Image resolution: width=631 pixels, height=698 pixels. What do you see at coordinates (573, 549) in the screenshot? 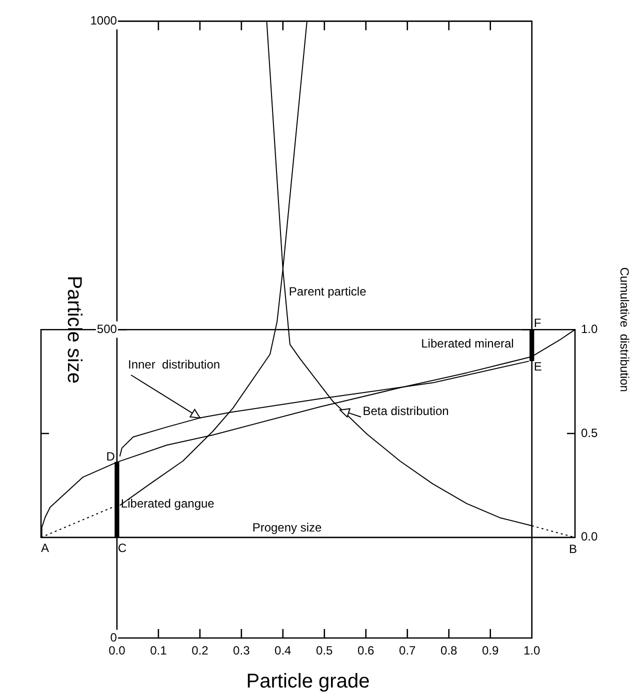
I see `annotation: B` at bounding box center [573, 549].